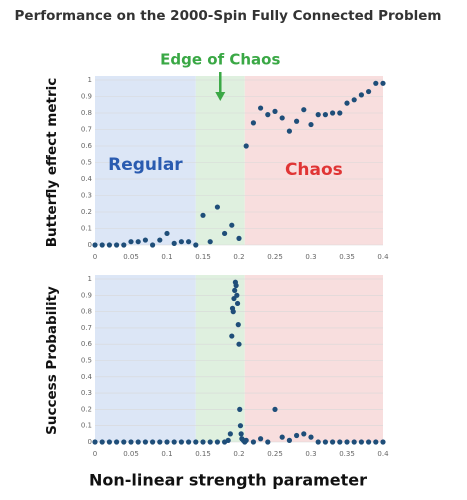 This screenshot has height=500, width=467. What do you see at coordinates (87, 344) in the screenshot?
I see `y-tick-label: 0.6` at bounding box center [87, 344].